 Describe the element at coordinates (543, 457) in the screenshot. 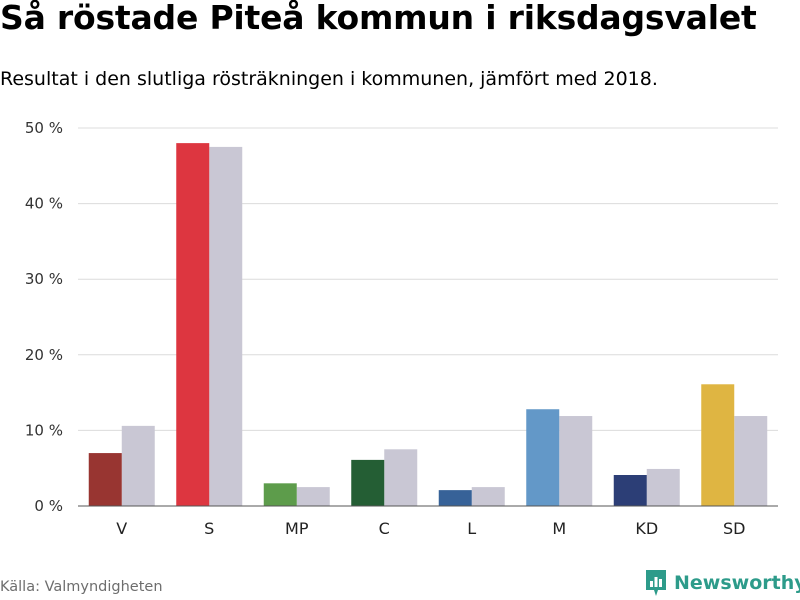

I see `bar-2022-m` at that location.